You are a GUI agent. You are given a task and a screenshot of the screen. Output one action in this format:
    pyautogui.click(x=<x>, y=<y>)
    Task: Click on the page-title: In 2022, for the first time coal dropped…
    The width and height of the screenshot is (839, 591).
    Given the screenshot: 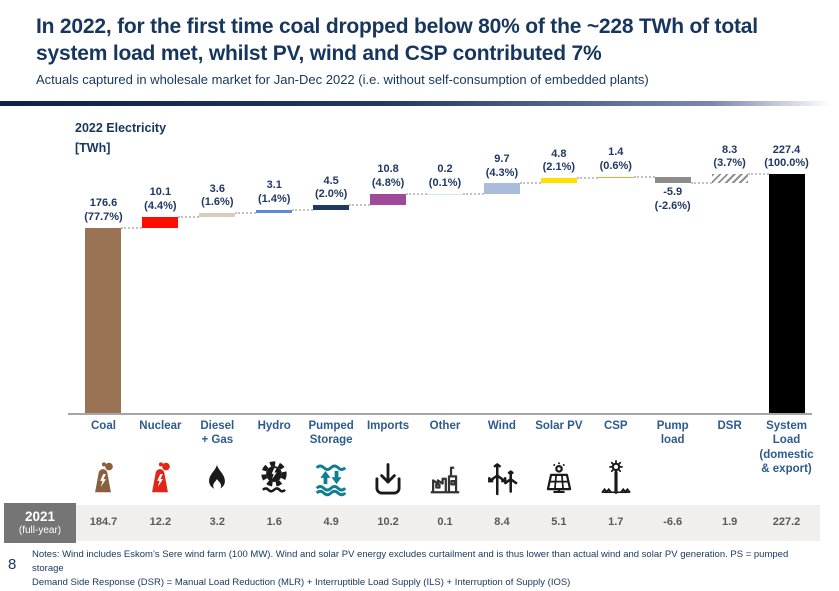 What is the action you would take?
    pyautogui.click(x=397, y=40)
    